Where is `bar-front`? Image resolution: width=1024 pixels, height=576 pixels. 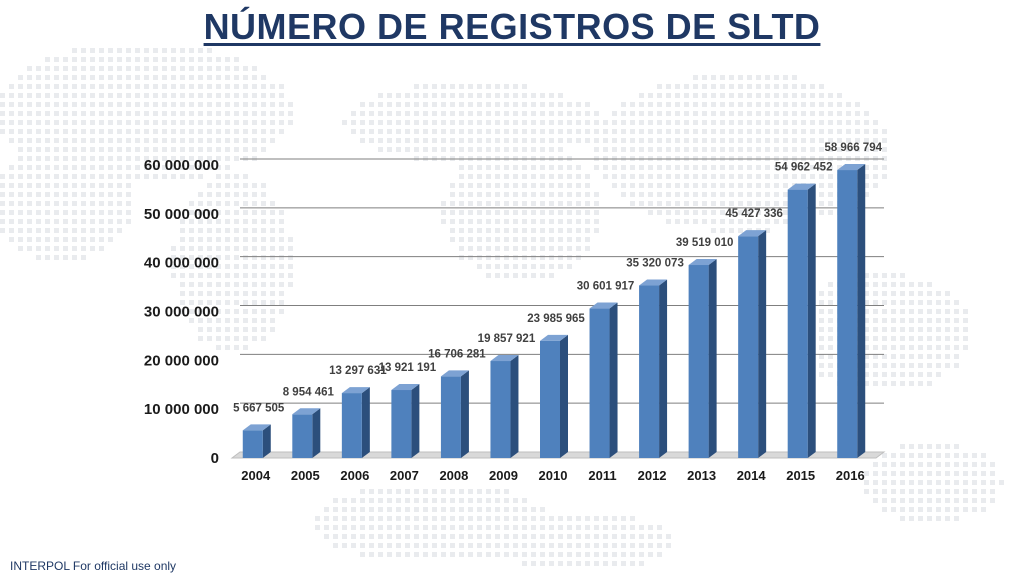
bar-front is located at coordinates (599, 383).